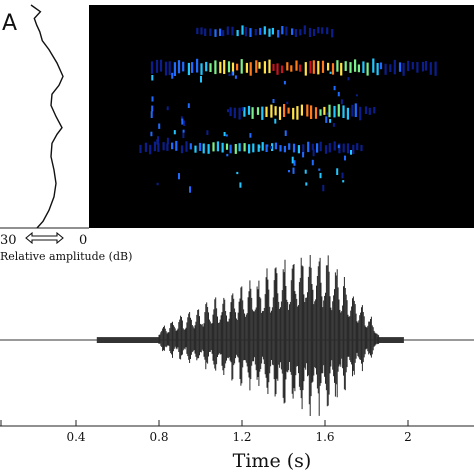  I want to click on amplitude-spectrum-line, so click(47, 116).